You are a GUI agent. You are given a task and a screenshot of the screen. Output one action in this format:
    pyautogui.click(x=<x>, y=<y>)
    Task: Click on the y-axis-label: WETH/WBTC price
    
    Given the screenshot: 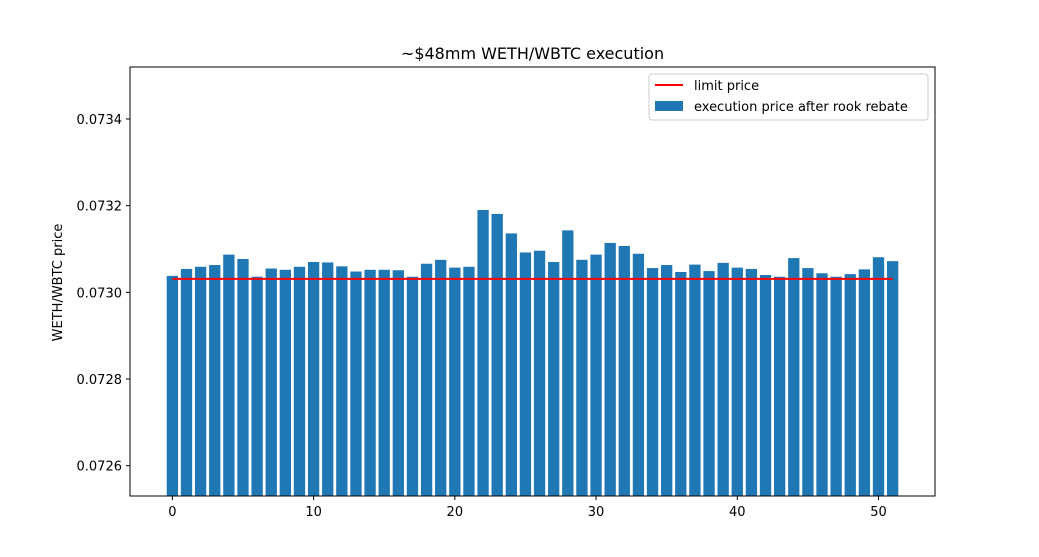 What is the action you would take?
    pyautogui.click(x=58, y=283)
    